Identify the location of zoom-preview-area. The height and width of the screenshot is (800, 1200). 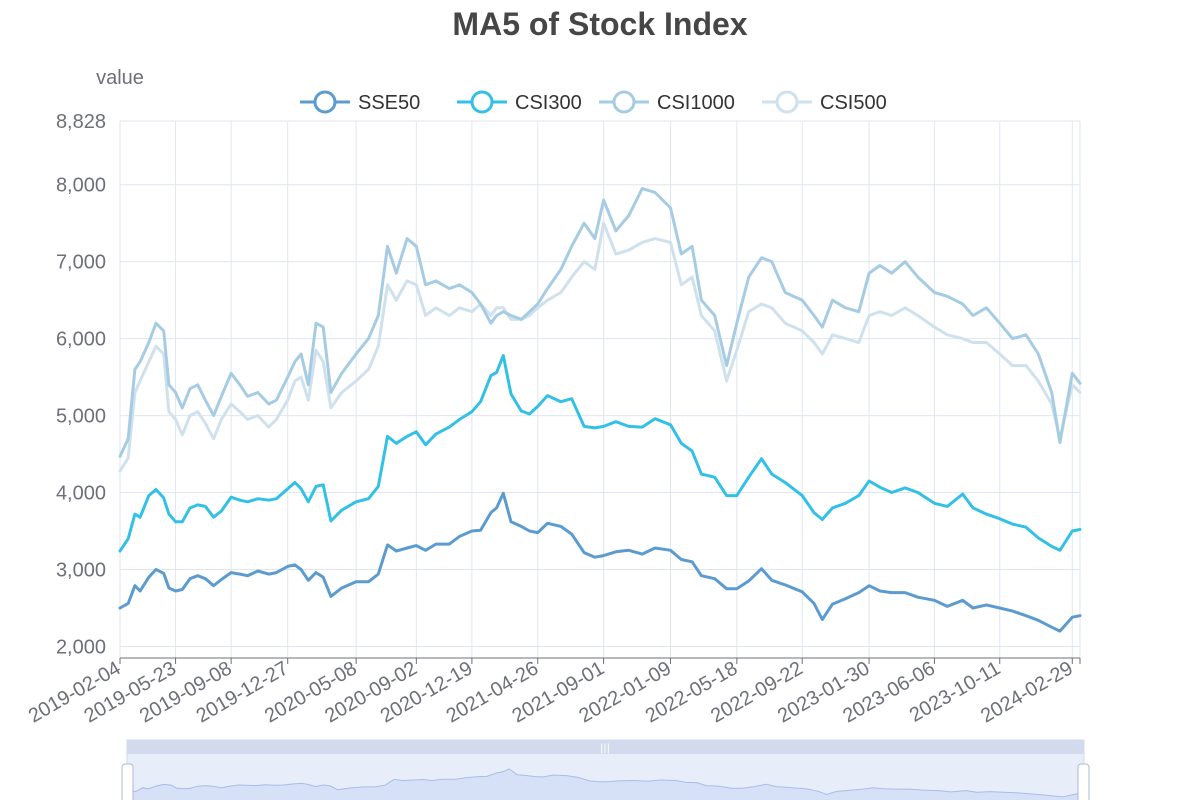
(605, 784).